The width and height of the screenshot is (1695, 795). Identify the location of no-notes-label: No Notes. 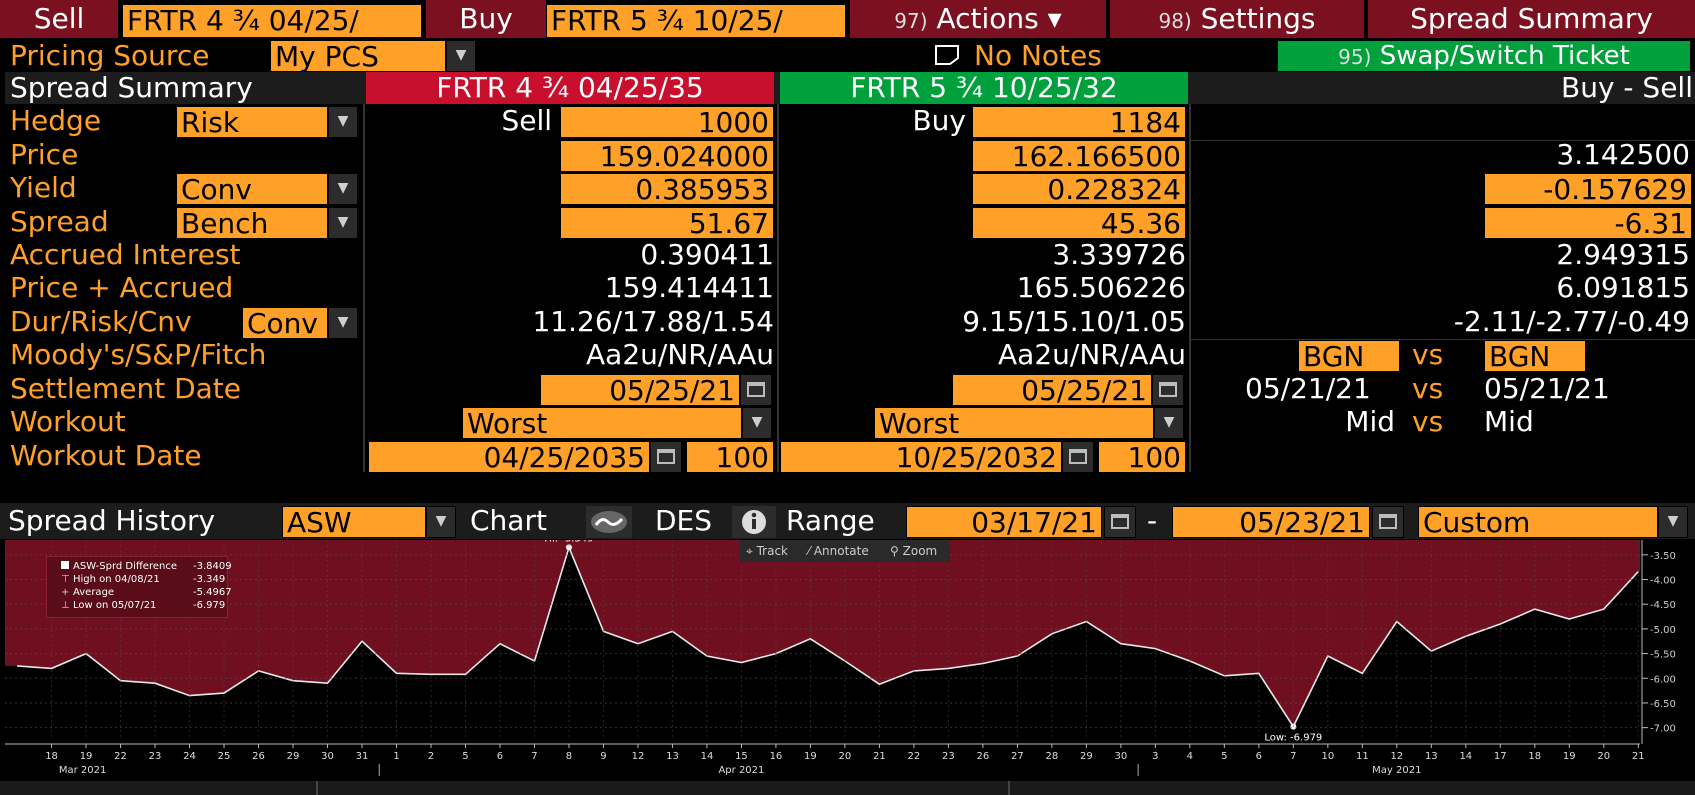
(1038, 55).